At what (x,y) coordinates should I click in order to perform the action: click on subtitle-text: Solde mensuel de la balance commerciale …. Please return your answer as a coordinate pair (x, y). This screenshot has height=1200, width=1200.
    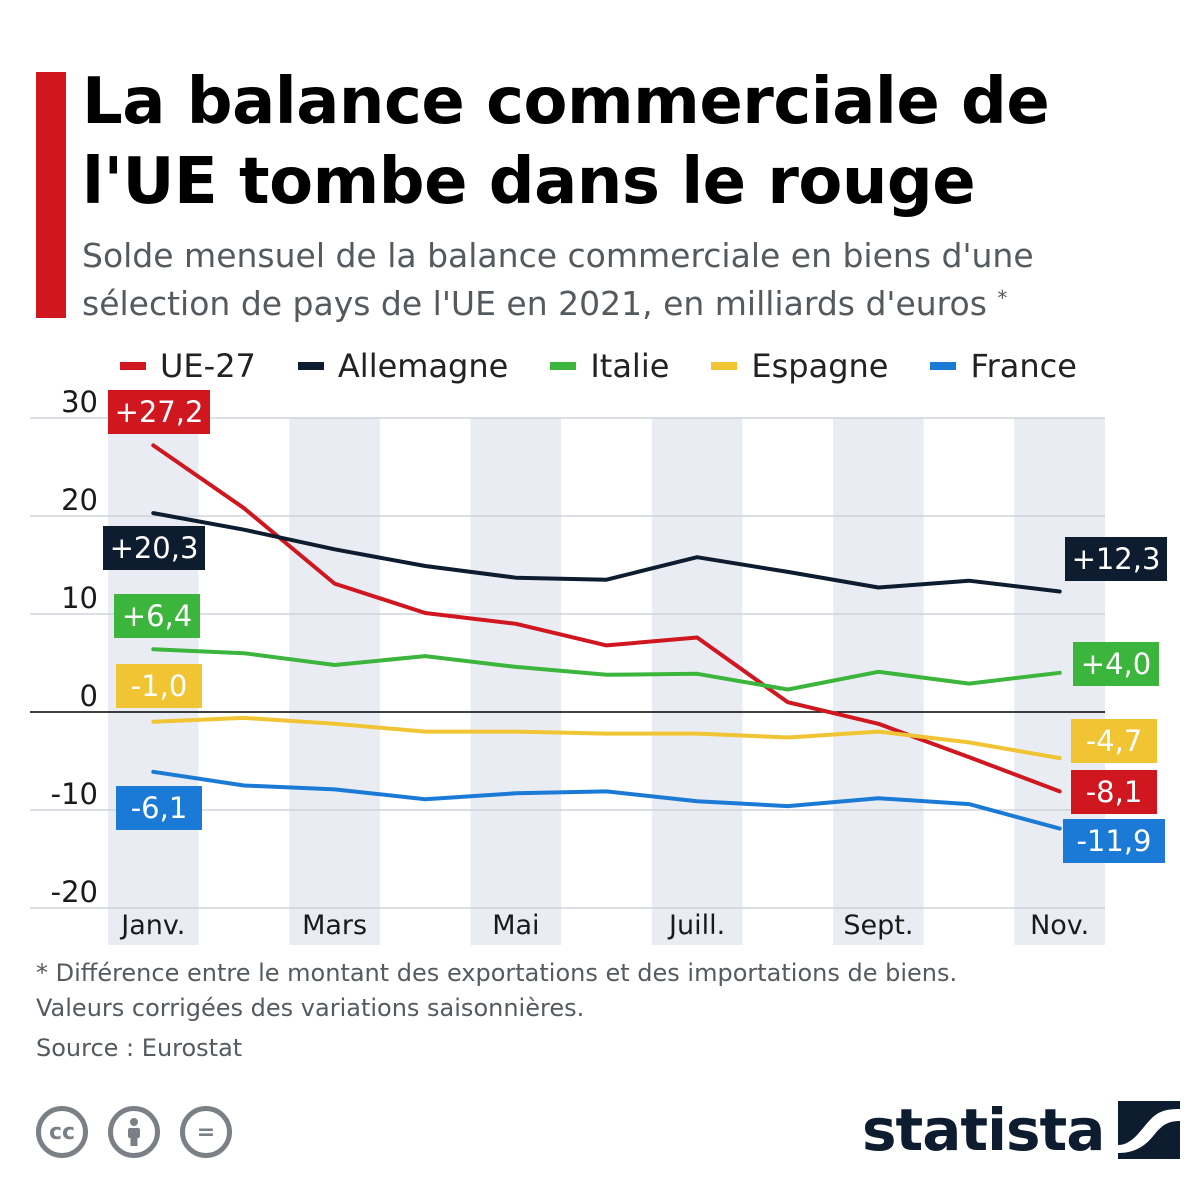
    Looking at the image, I should click on (558, 279).